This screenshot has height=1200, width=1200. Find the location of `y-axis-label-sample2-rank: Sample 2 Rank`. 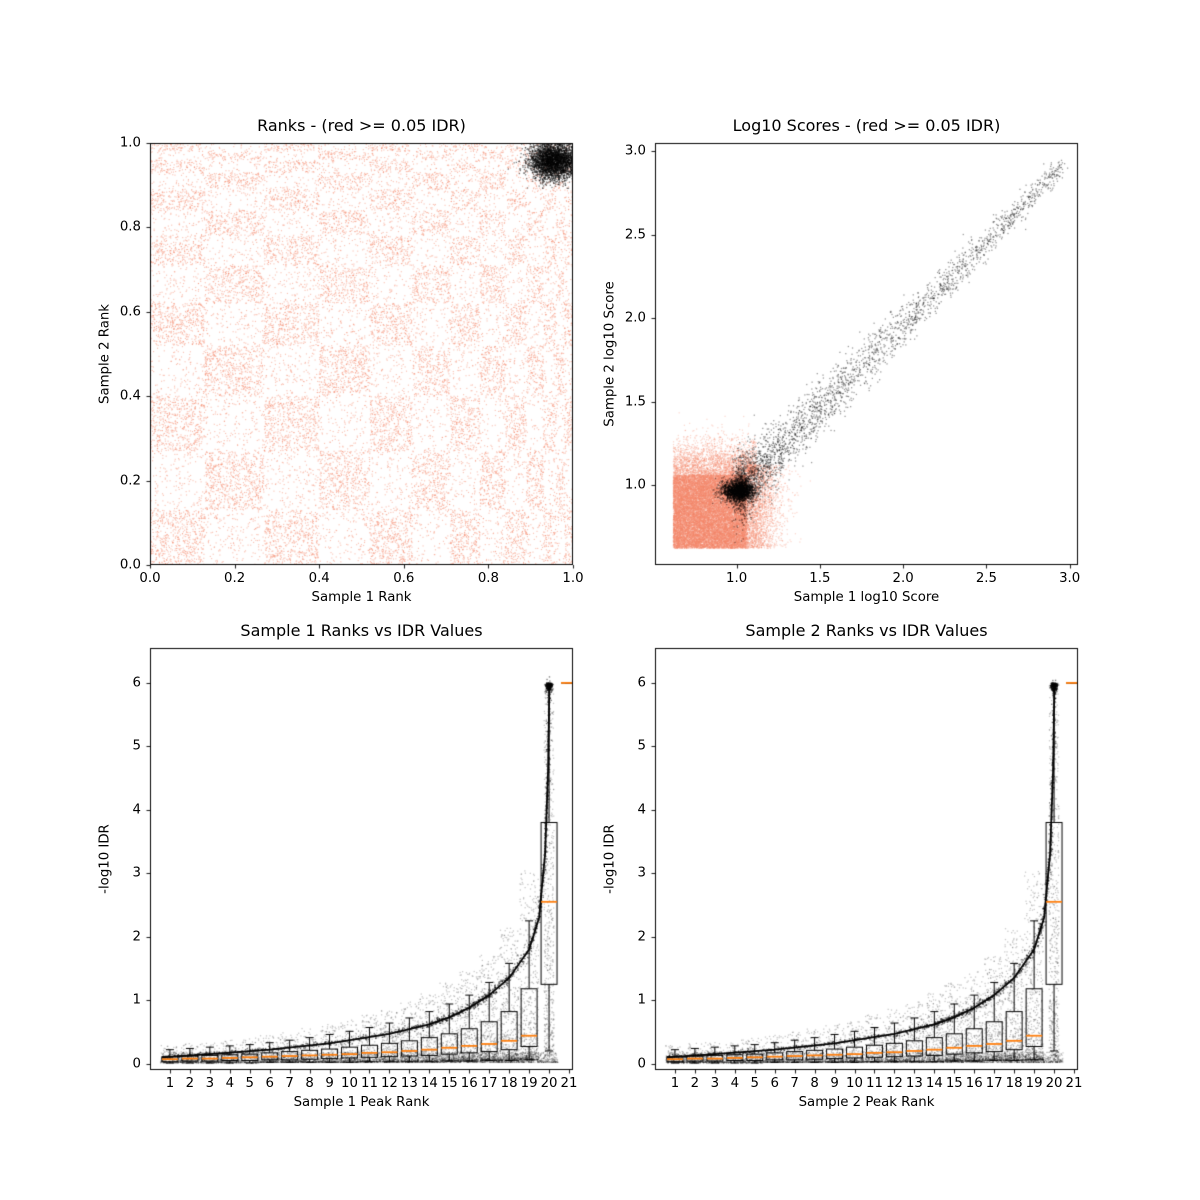

y-axis-label-sample2-rank: Sample 2 Rank is located at coordinates (105, 354).